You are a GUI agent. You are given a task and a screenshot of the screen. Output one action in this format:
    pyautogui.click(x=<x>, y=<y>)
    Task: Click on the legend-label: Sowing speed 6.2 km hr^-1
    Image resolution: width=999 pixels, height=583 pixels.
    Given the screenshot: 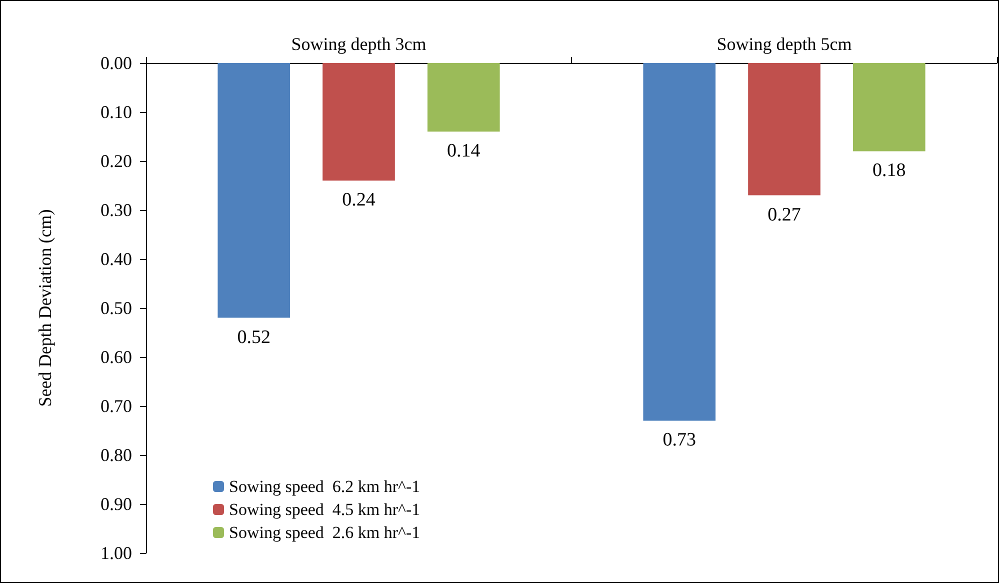 What is the action you would take?
    pyautogui.click(x=324, y=486)
    